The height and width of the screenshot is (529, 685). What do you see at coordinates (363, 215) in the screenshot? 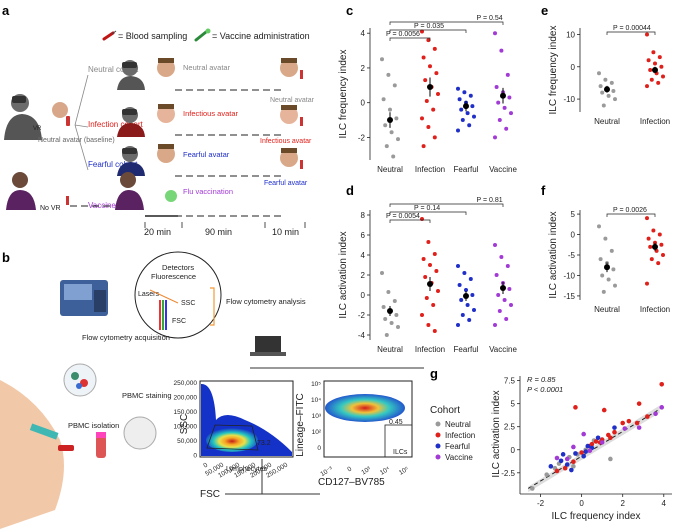
I see `y-tick-label: 8` at bounding box center [363, 215].